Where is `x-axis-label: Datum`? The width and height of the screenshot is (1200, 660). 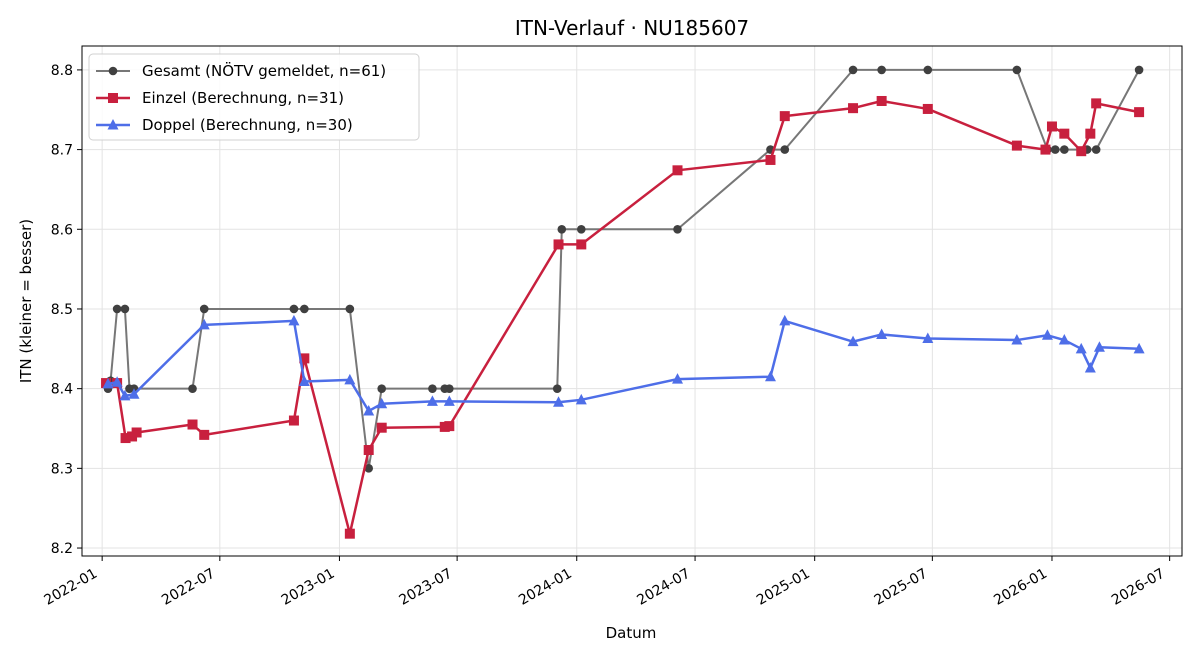 x-axis-label: Datum is located at coordinates (631, 633).